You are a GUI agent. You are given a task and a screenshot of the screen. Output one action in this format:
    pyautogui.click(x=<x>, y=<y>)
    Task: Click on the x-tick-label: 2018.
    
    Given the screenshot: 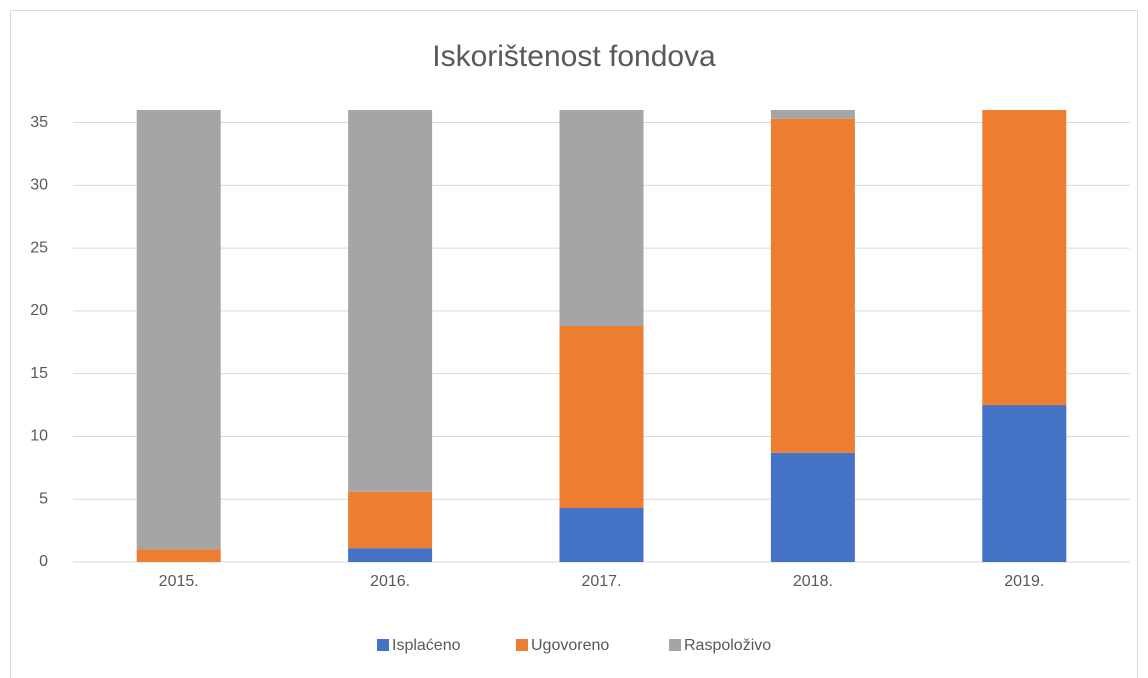 What is the action you would take?
    pyautogui.click(x=813, y=581)
    